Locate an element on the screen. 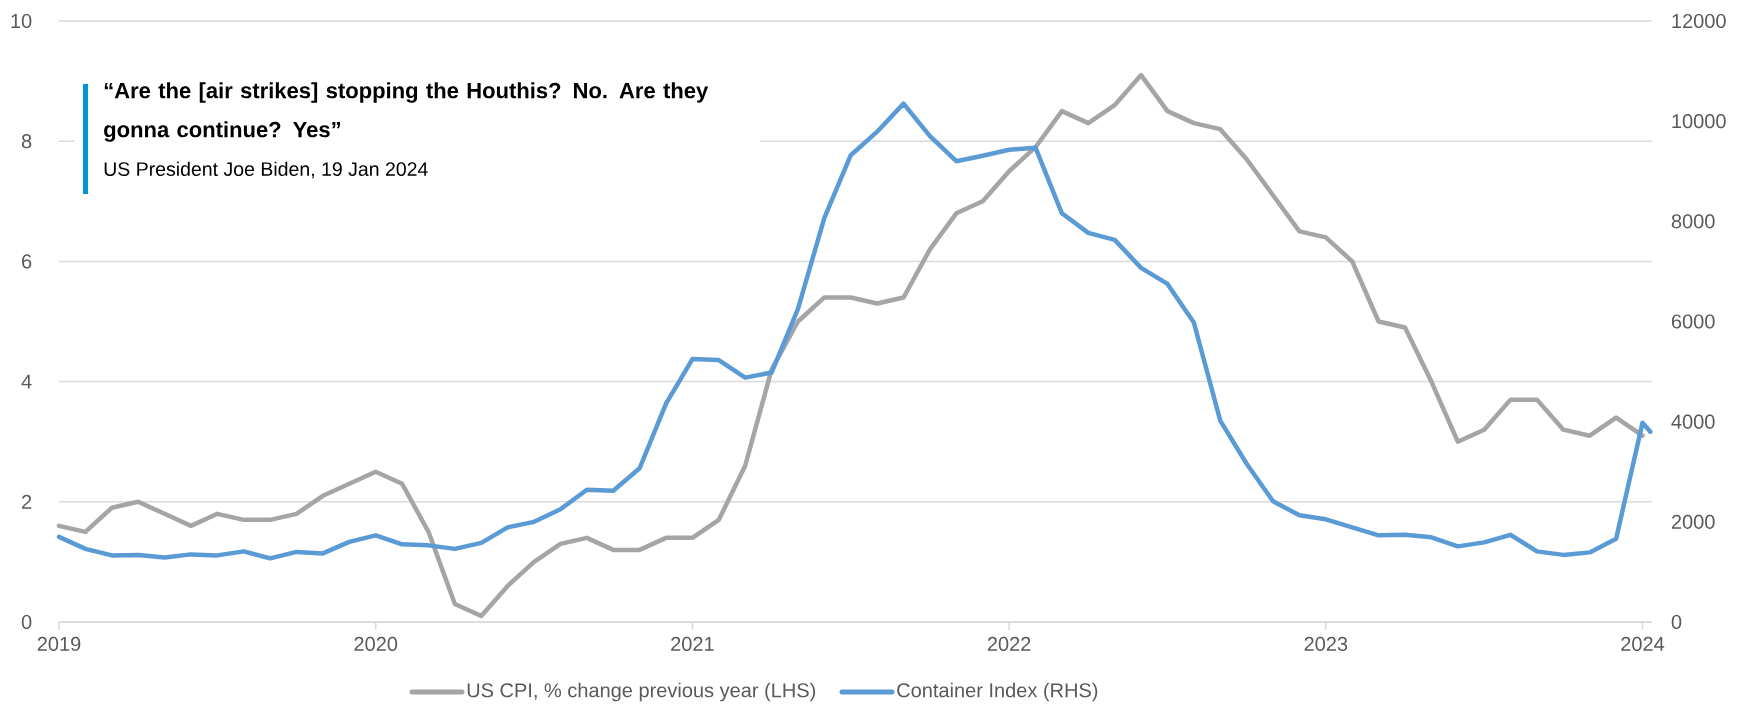  x-tick-label: 2020 is located at coordinates (376, 644).